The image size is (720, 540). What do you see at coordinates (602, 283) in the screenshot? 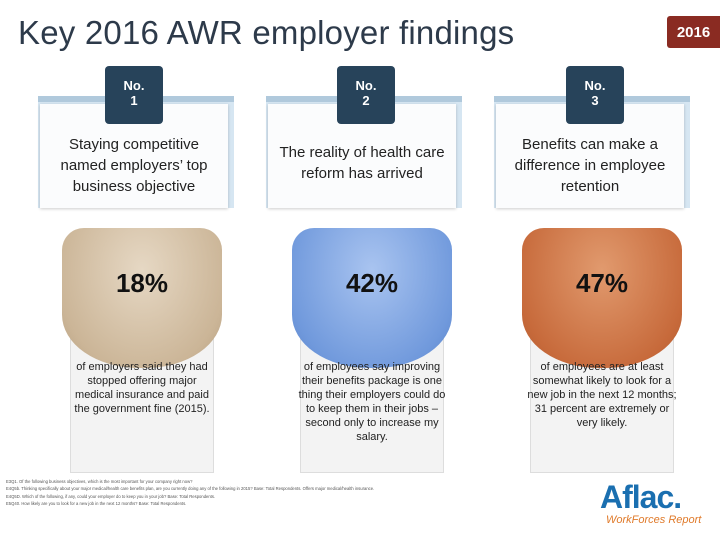
I see `finding-3-percent: 47%` at bounding box center [602, 283].